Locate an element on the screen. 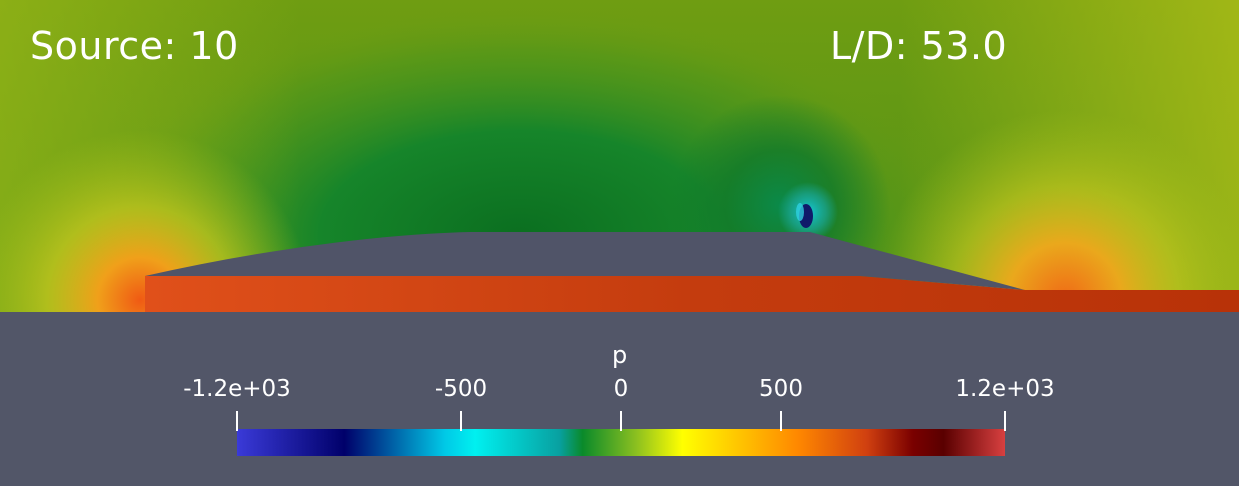  colorbar is located at coordinates (621, 433).